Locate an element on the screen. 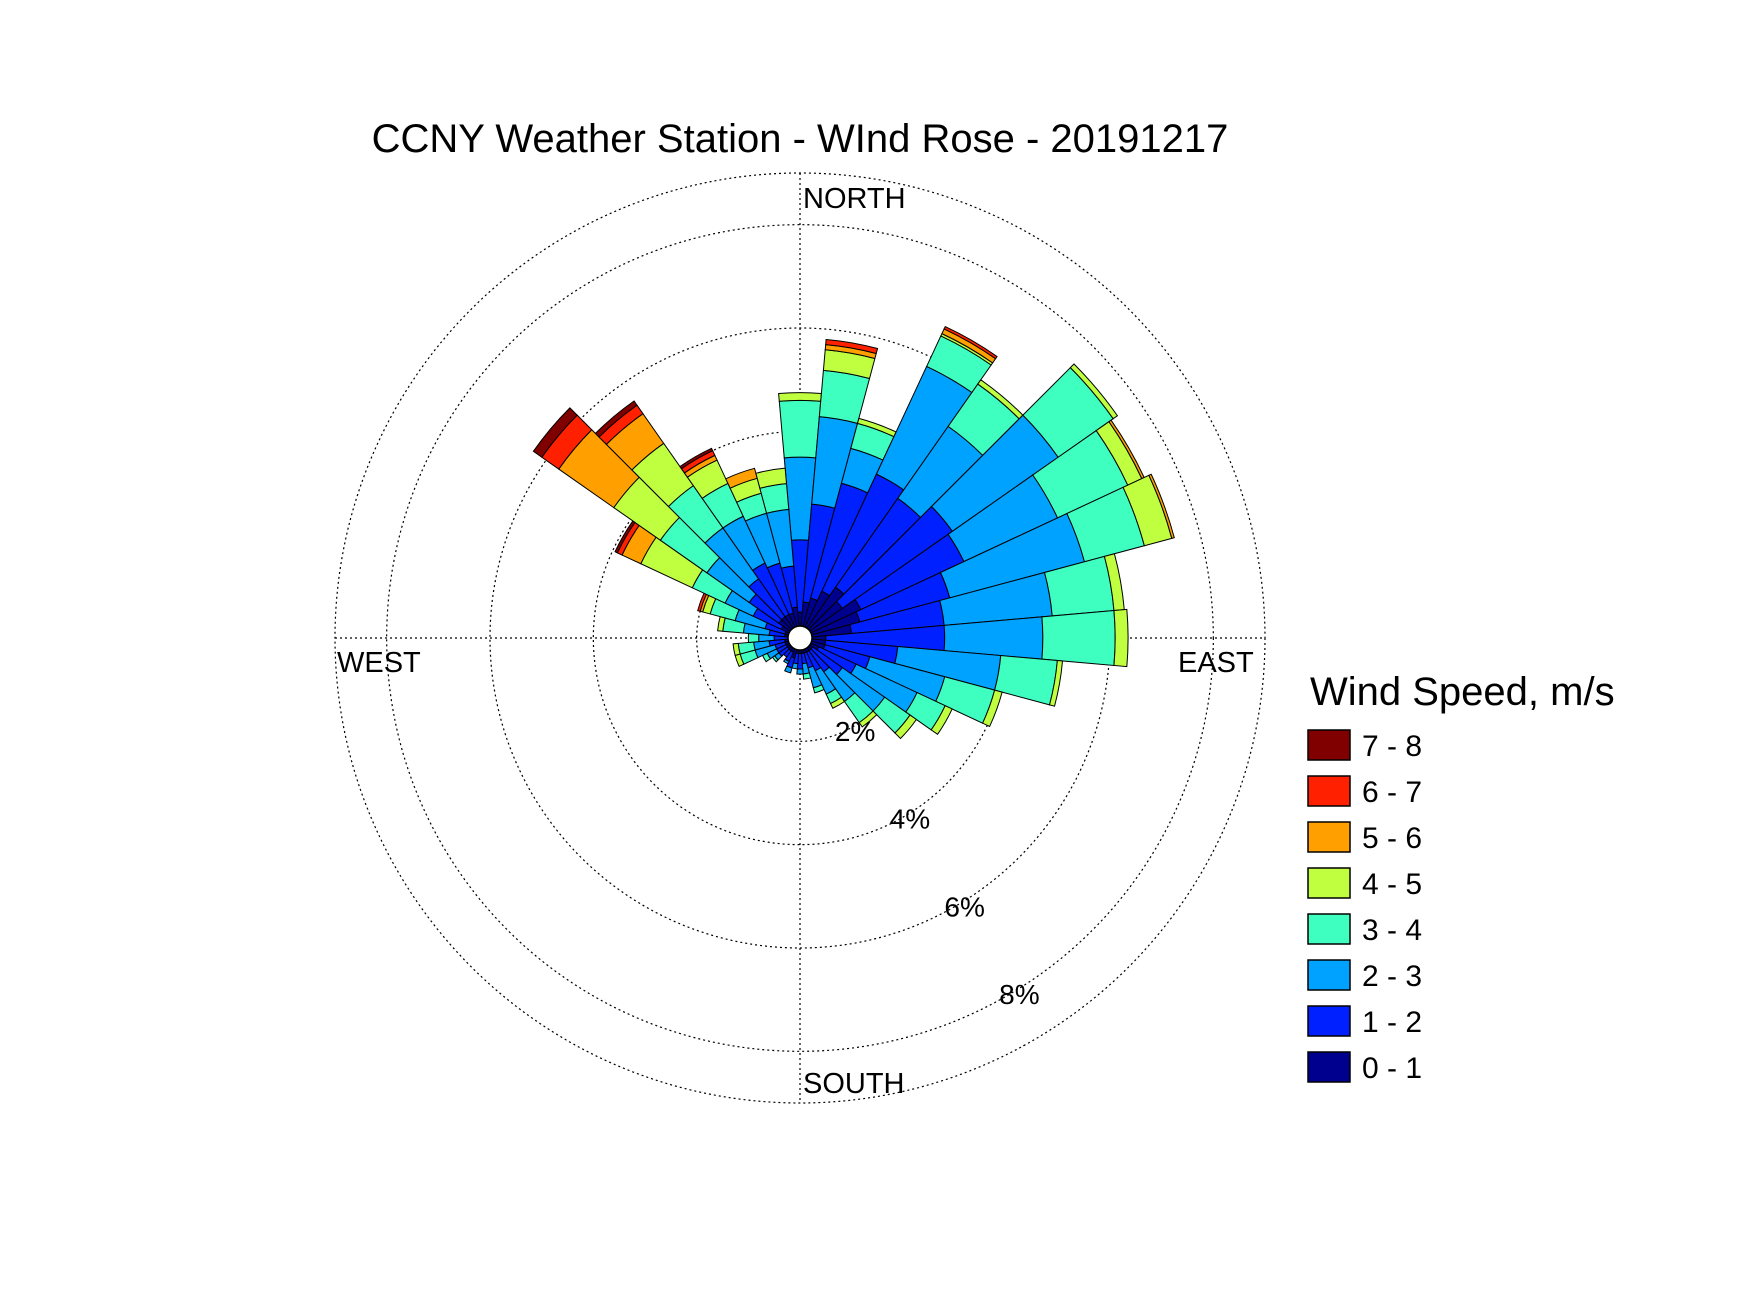 This screenshot has height=1313, width=1750. legend-label: 0 - 1 is located at coordinates (1392, 1068).